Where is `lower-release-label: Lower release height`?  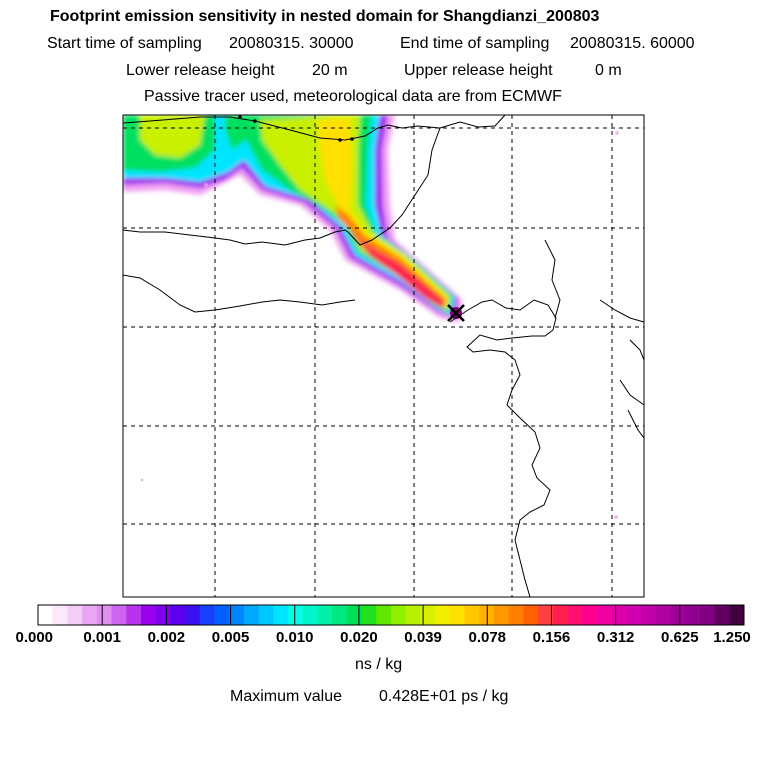
lower-release-label: Lower release height is located at coordinates (200, 70).